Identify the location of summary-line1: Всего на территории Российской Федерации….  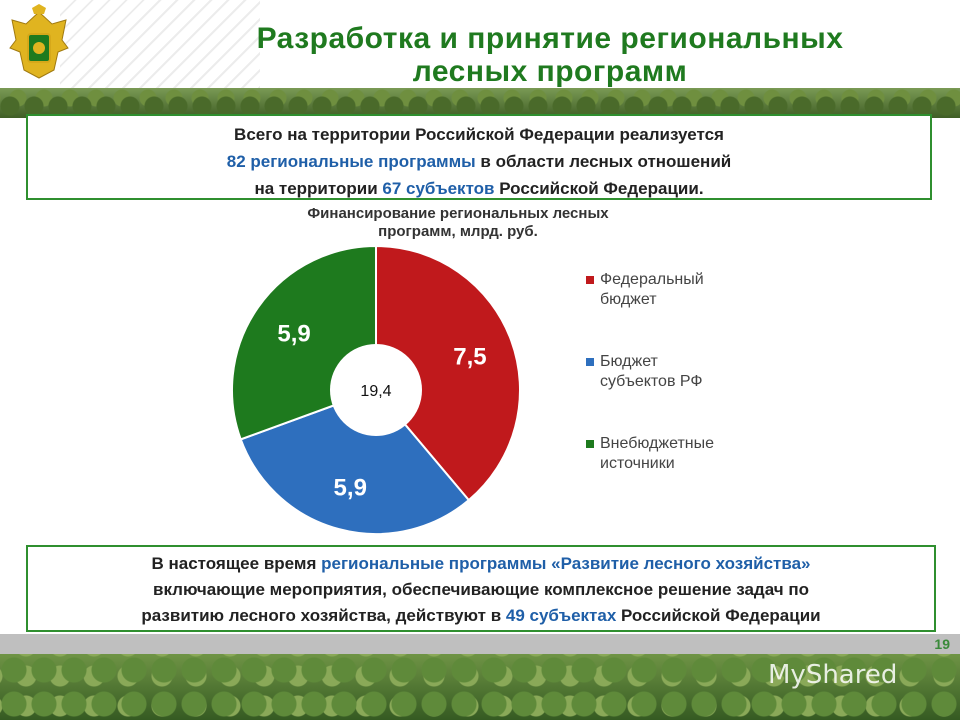
(479, 134).